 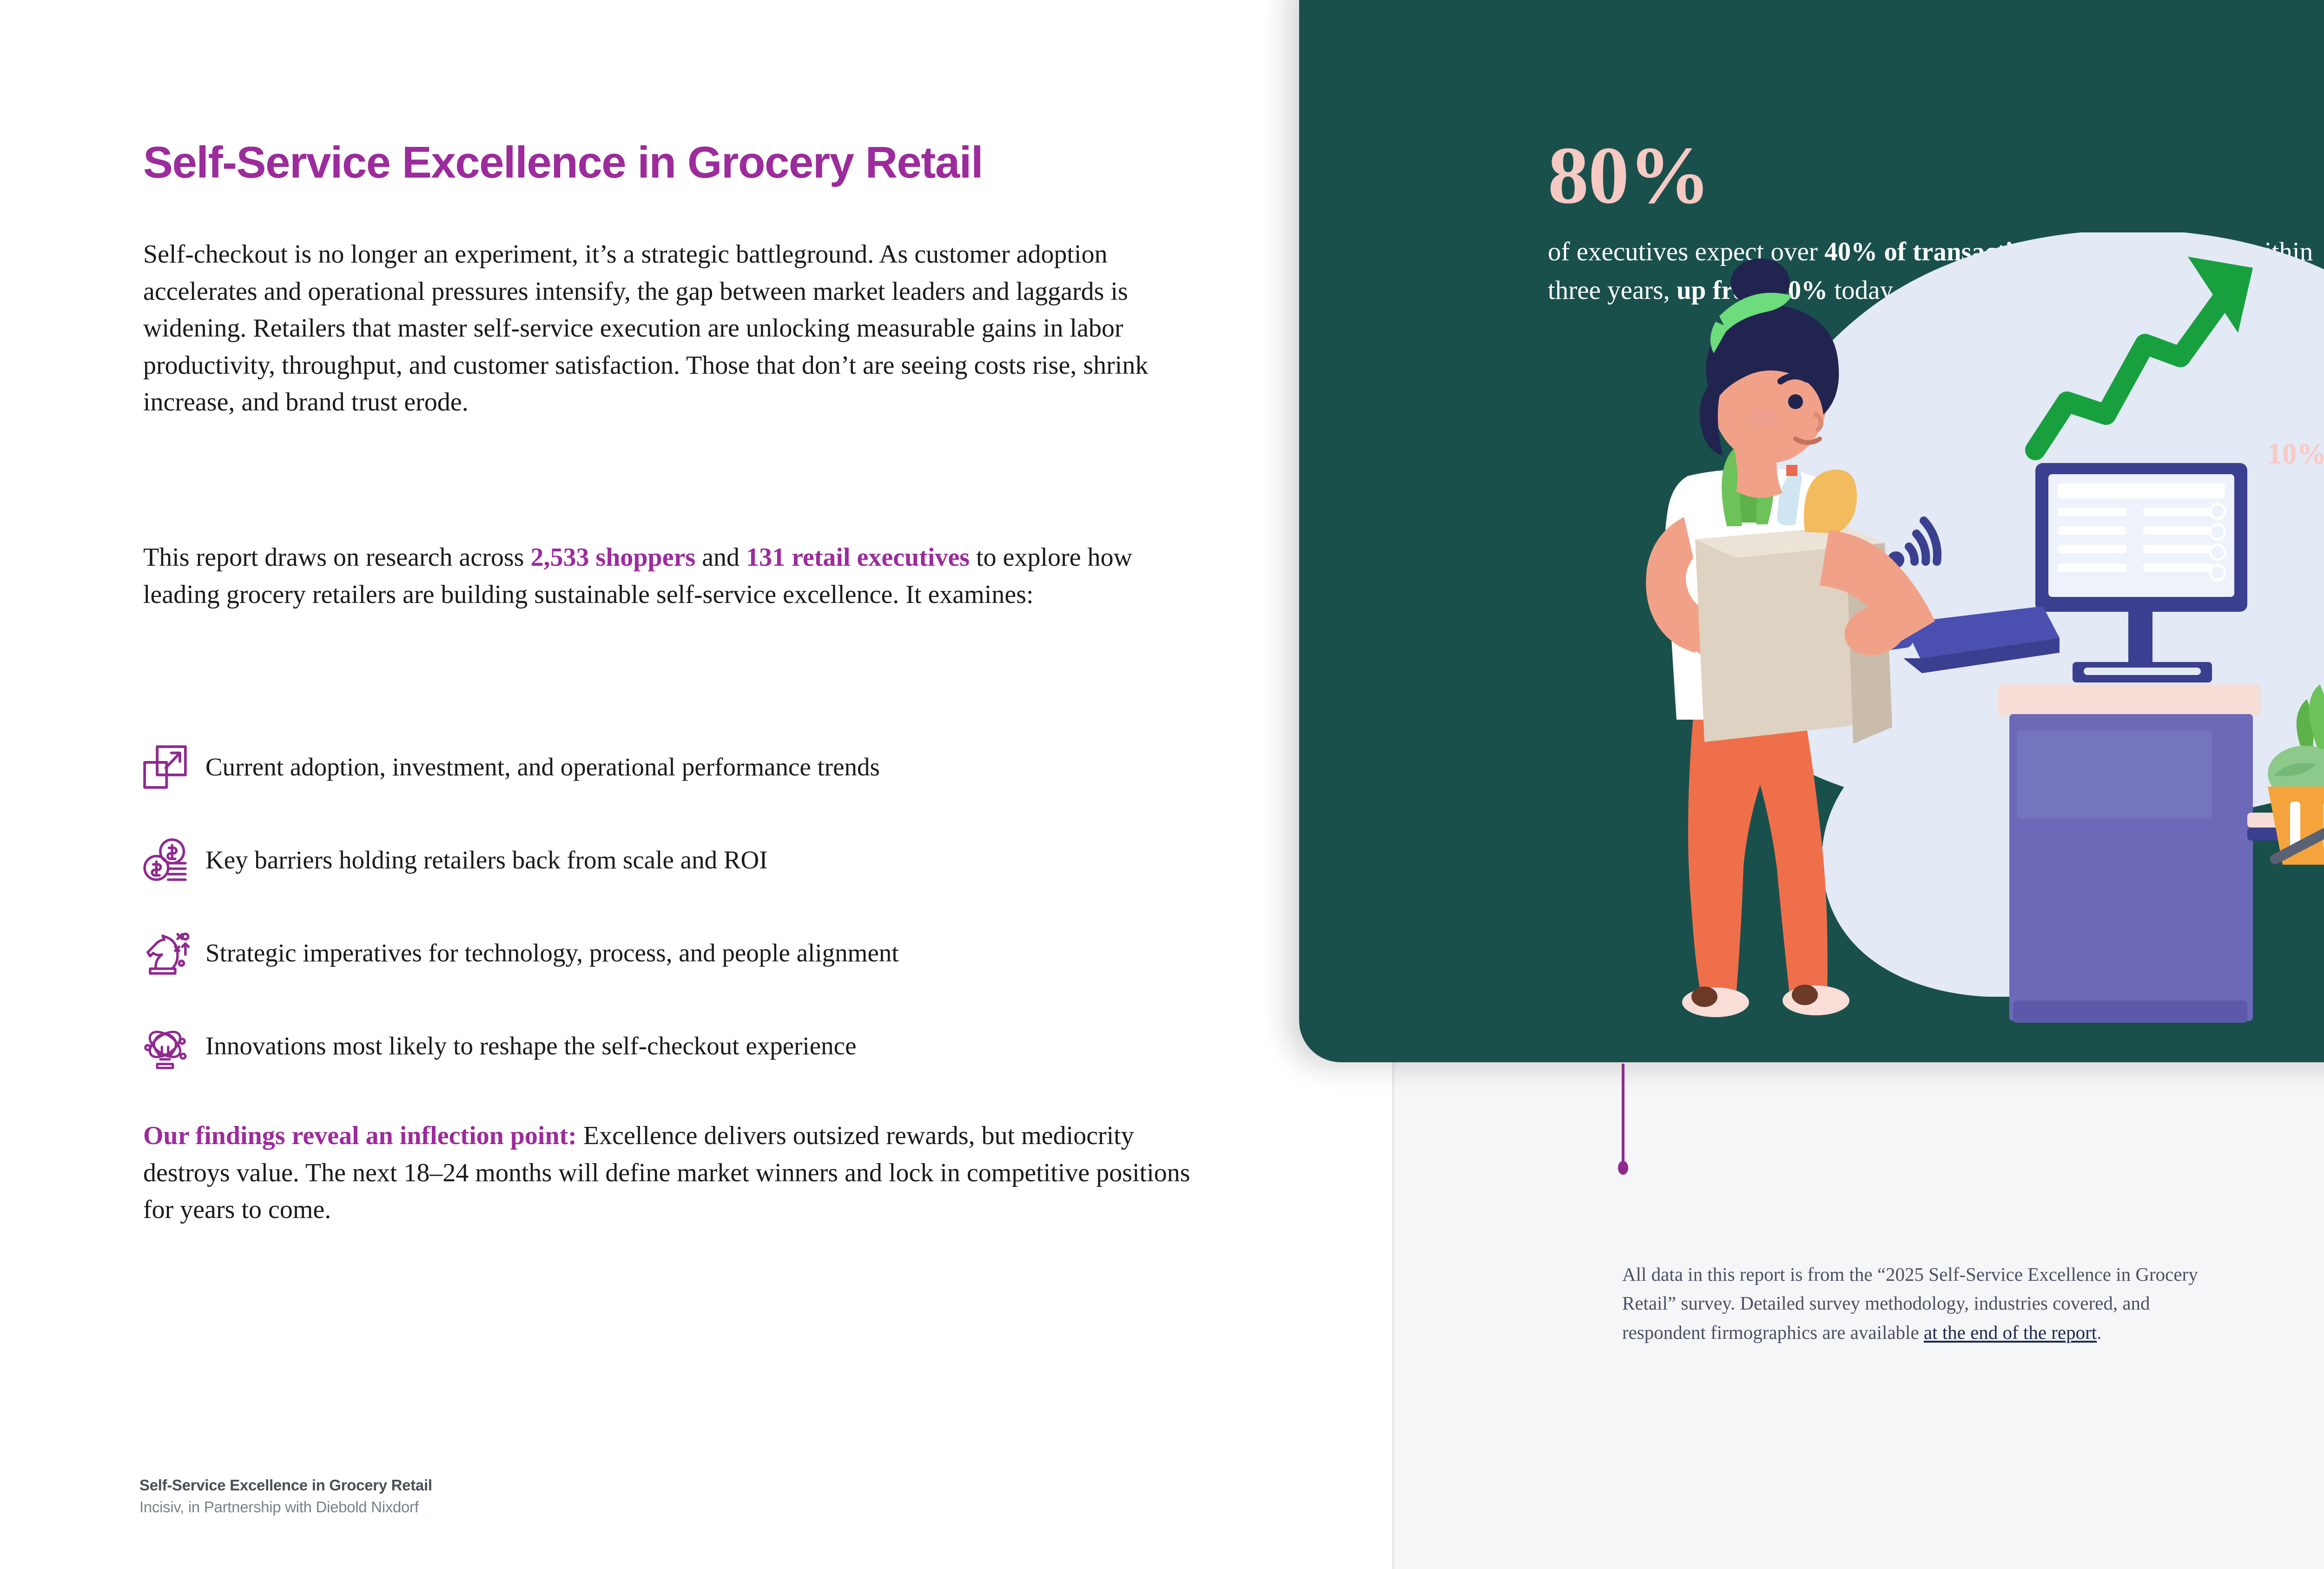 What do you see at coordinates (1775, 634) in the screenshot?
I see `grocery-bag` at bounding box center [1775, 634].